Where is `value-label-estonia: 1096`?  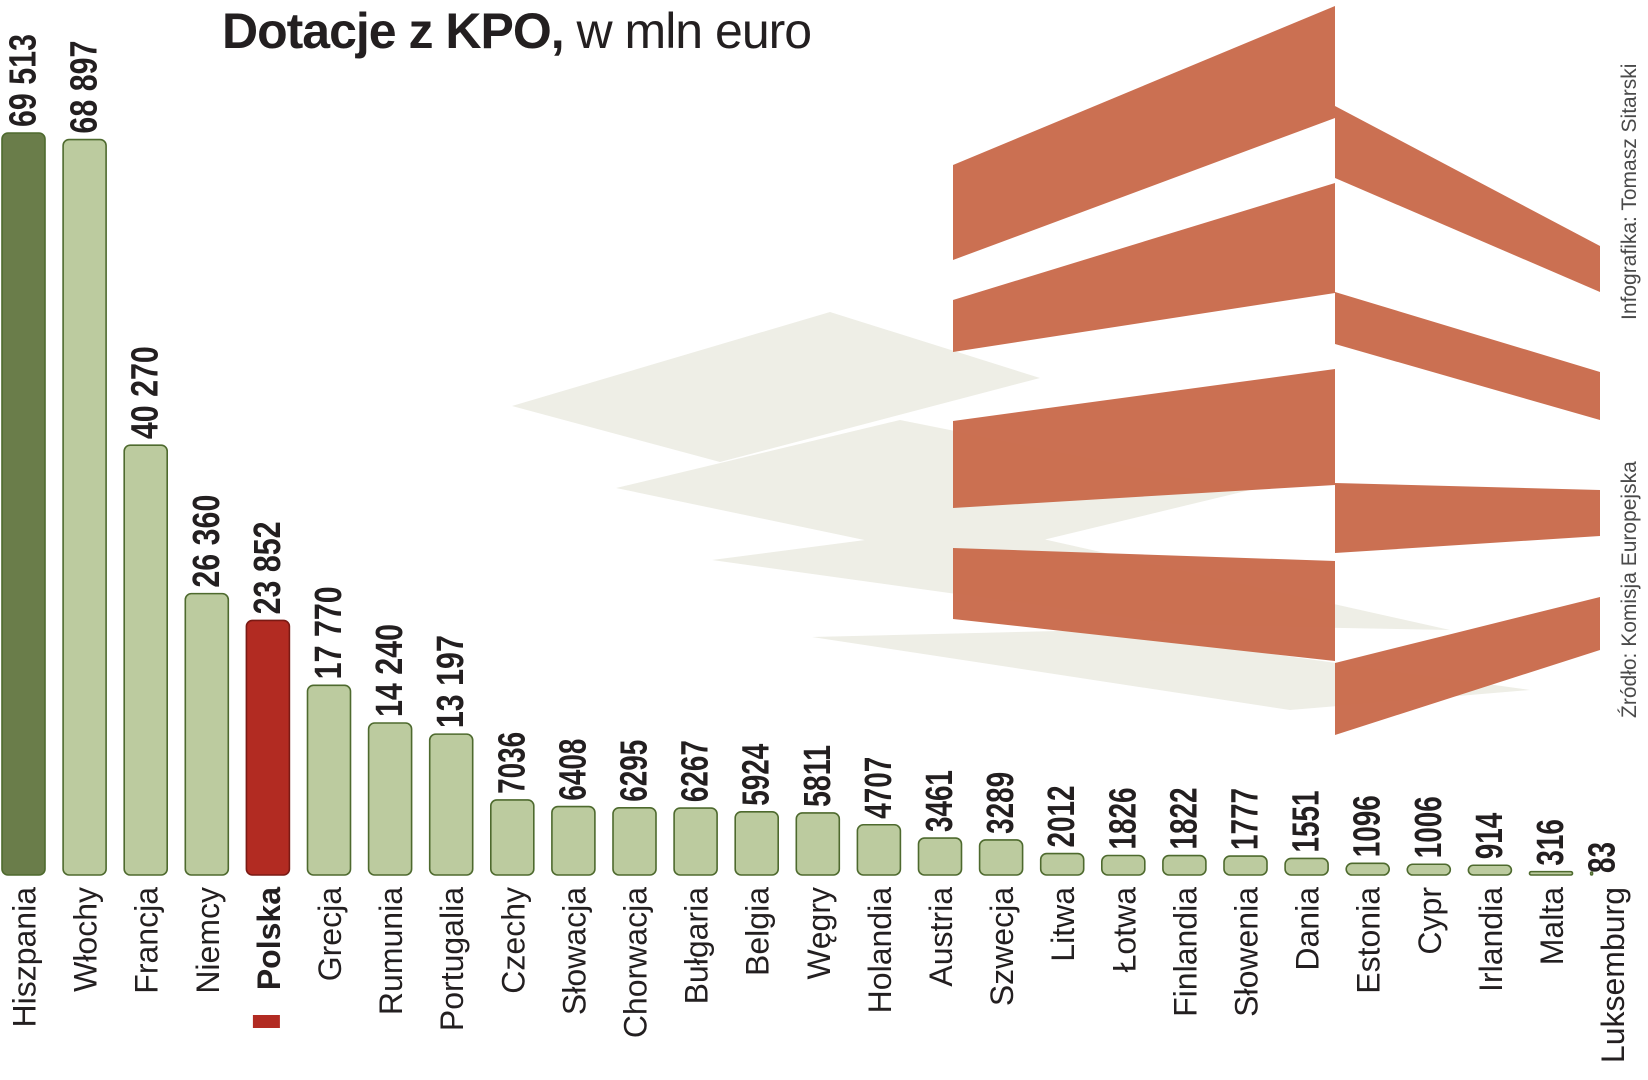
value-label-estonia: 1096 is located at coordinates (1368, 826).